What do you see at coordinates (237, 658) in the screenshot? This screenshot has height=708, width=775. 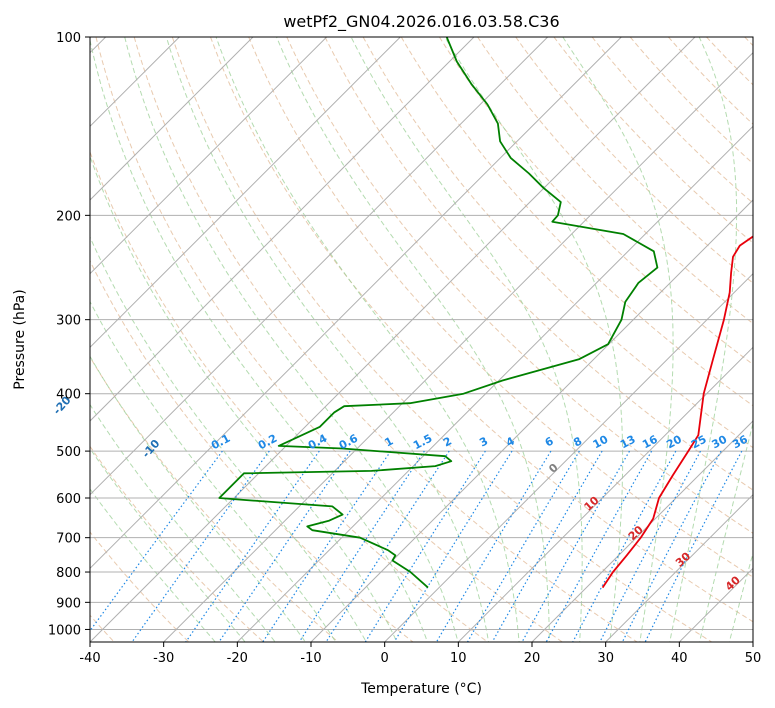 I see `x-tick-label: -20` at bounding box center [237, 658].